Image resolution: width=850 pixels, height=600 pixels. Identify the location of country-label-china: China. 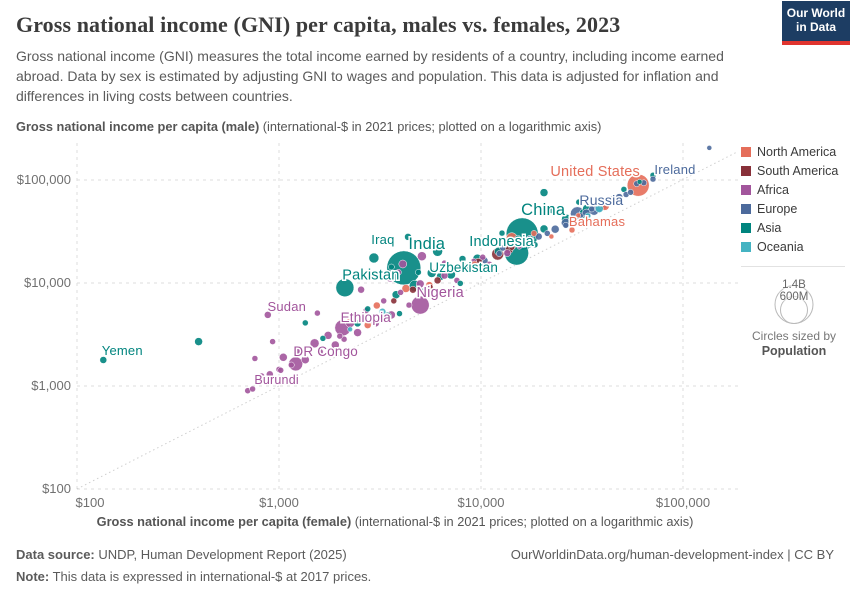
(544, 209).